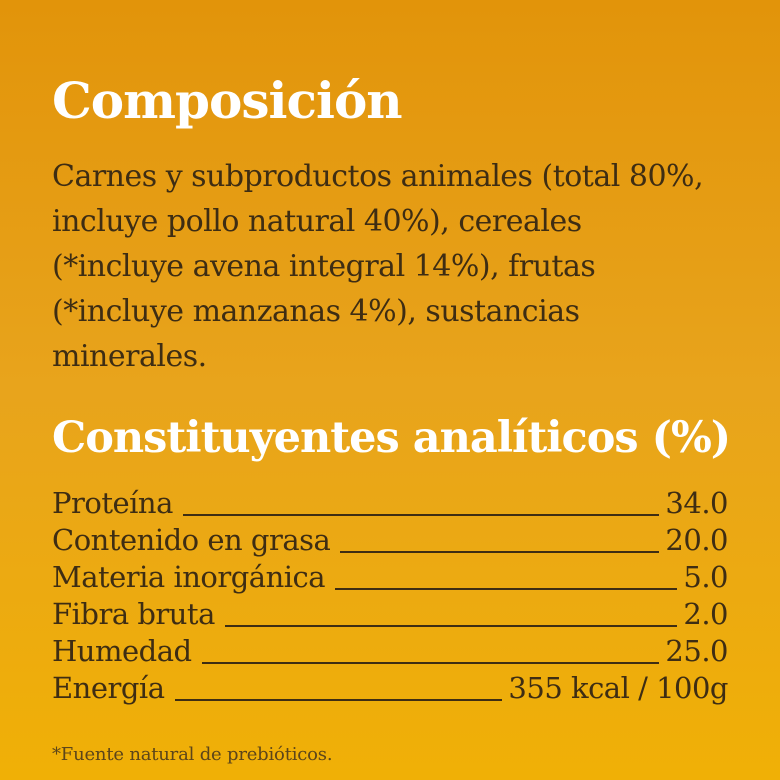 The width and height of the screenshot is (780, 780). Describe the element at coordinates (705, 577) in the screenshot. I see `row-value: 5.0` at that location.